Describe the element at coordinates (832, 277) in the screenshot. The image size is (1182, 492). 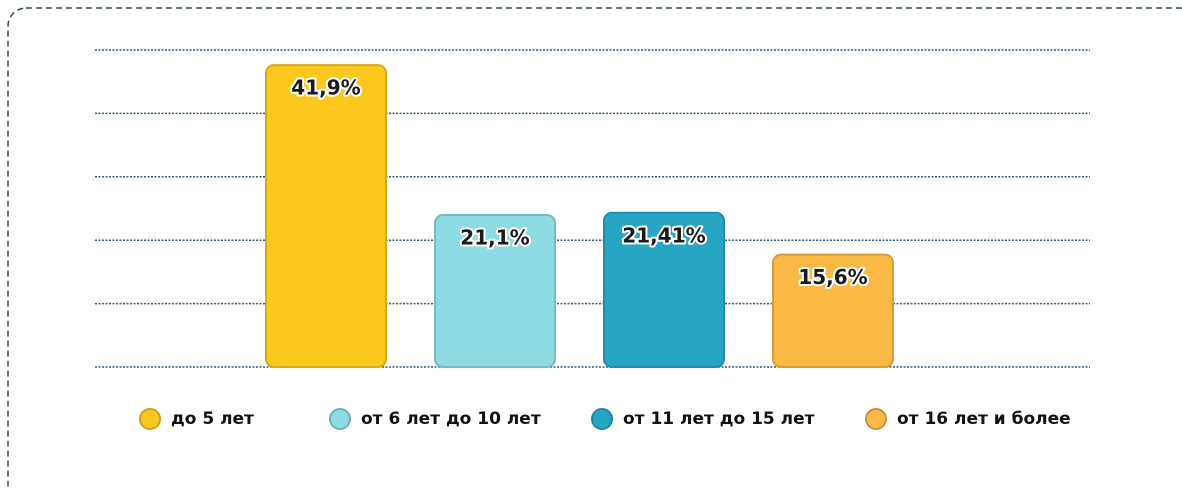
I see `value-label: 15,6%` at that location.